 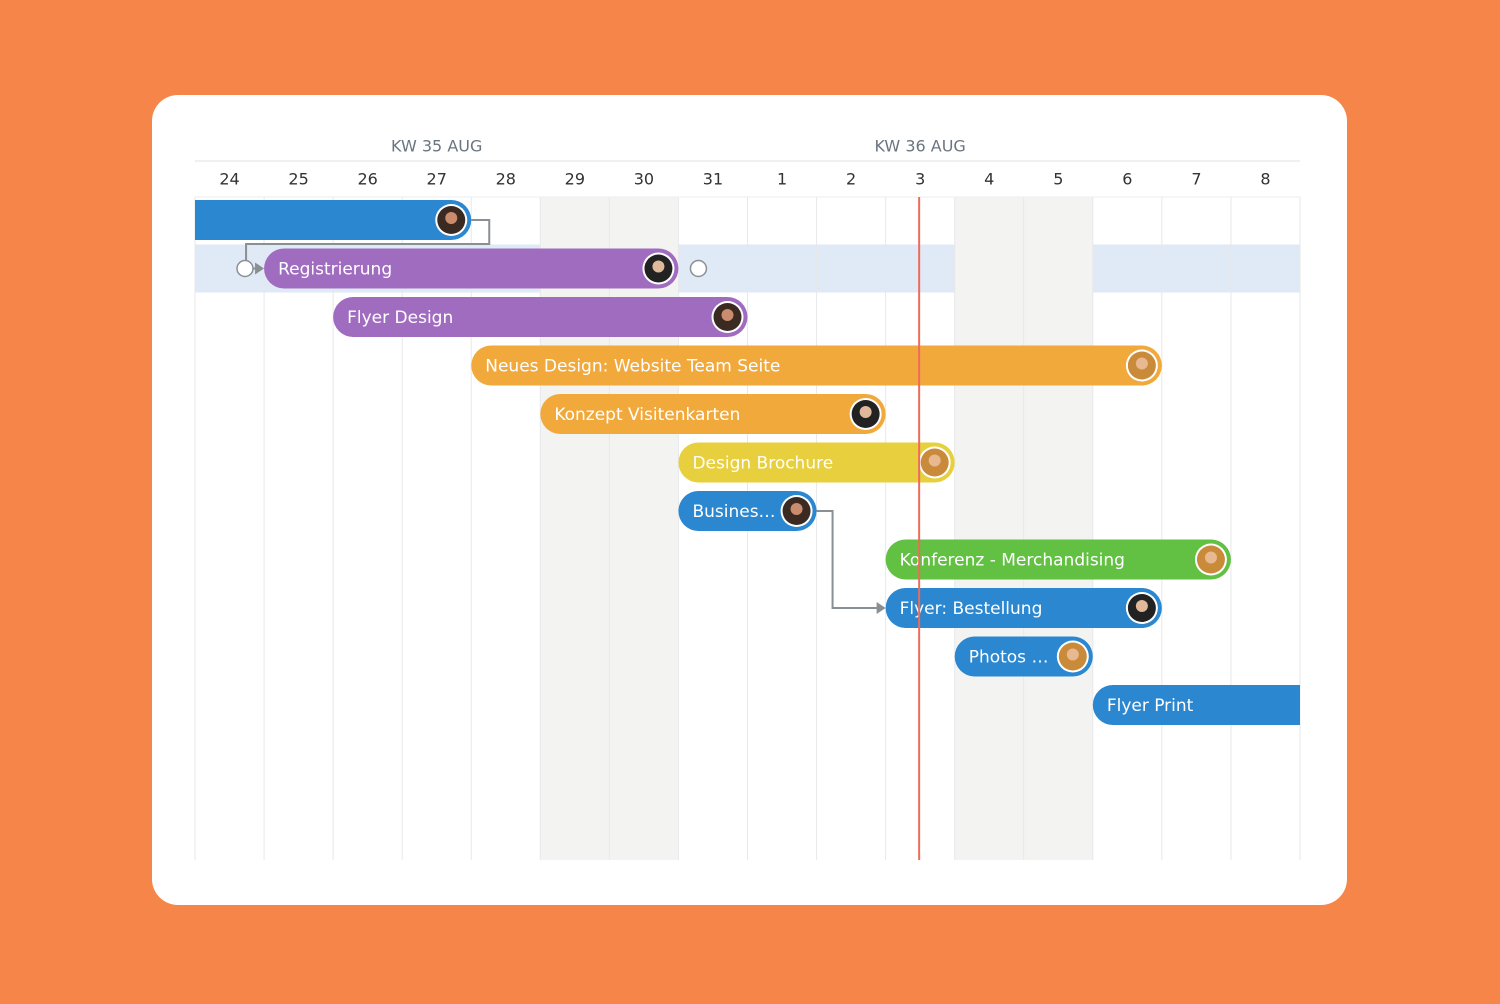 What do you see at coordinates (920, 179) in the screenshot?
I see `day-label: 3` at bounding box center [920, 179].